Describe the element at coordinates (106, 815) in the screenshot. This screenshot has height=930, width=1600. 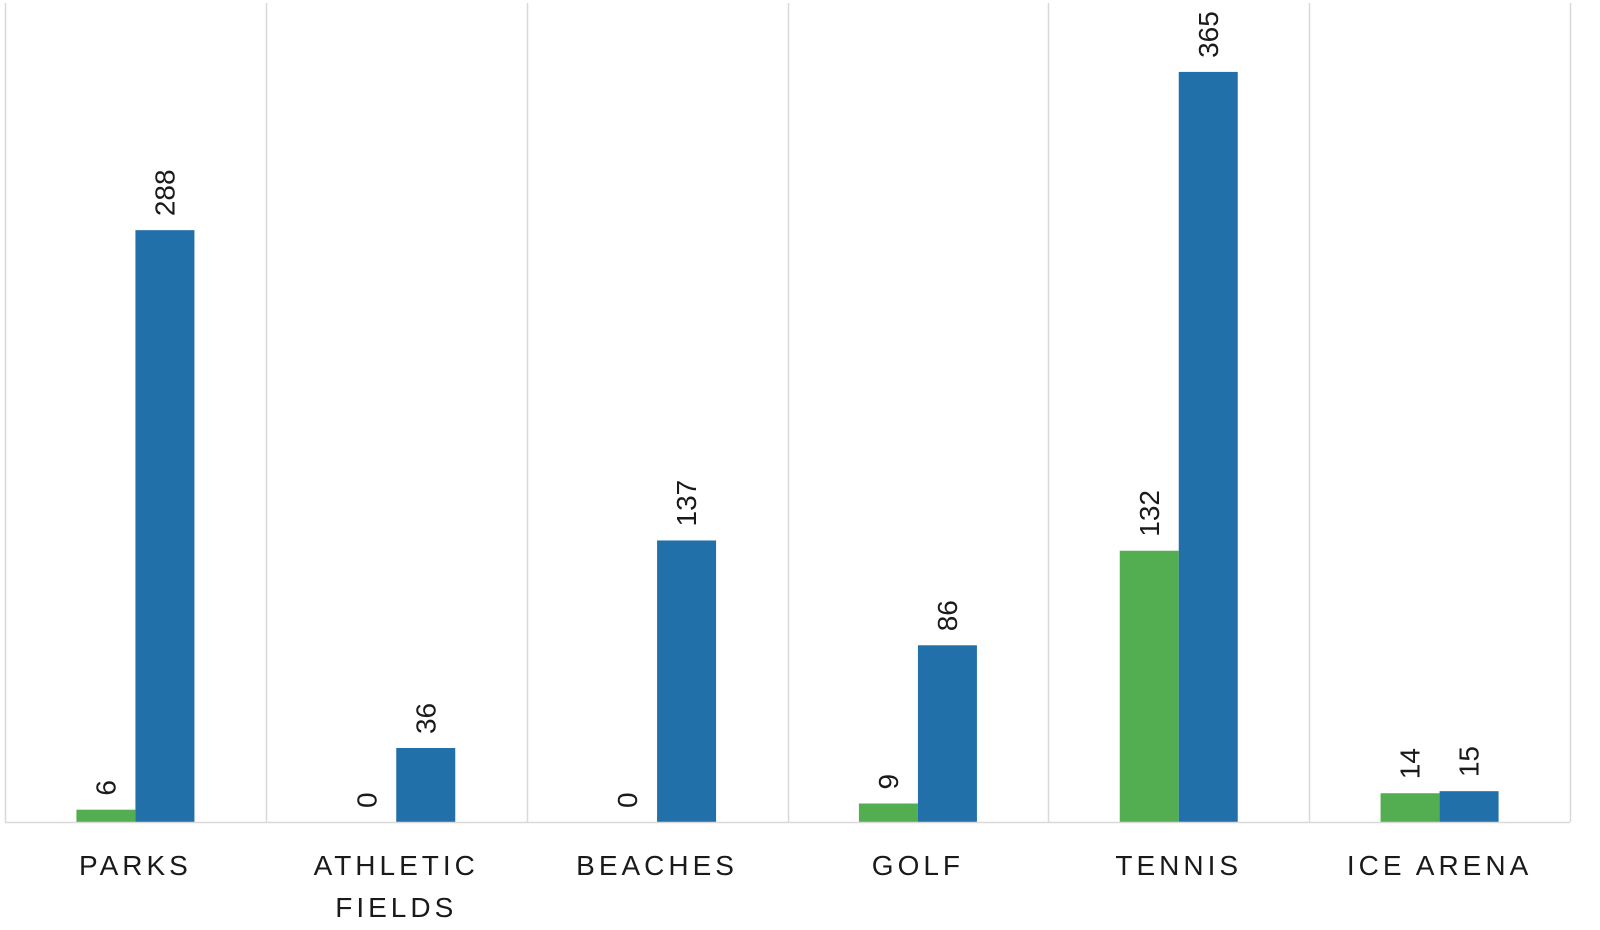
I see `bar-series1-cat1` at that location.